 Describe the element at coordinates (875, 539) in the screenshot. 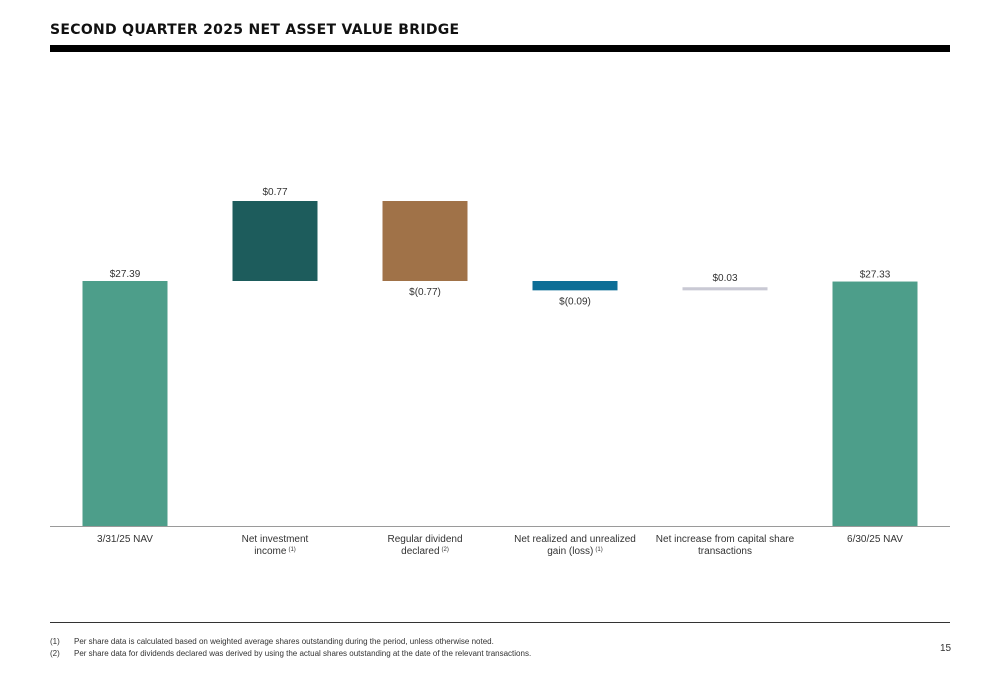

I see `category-label-5-line-0: 6/30/25 NAV` at that location.